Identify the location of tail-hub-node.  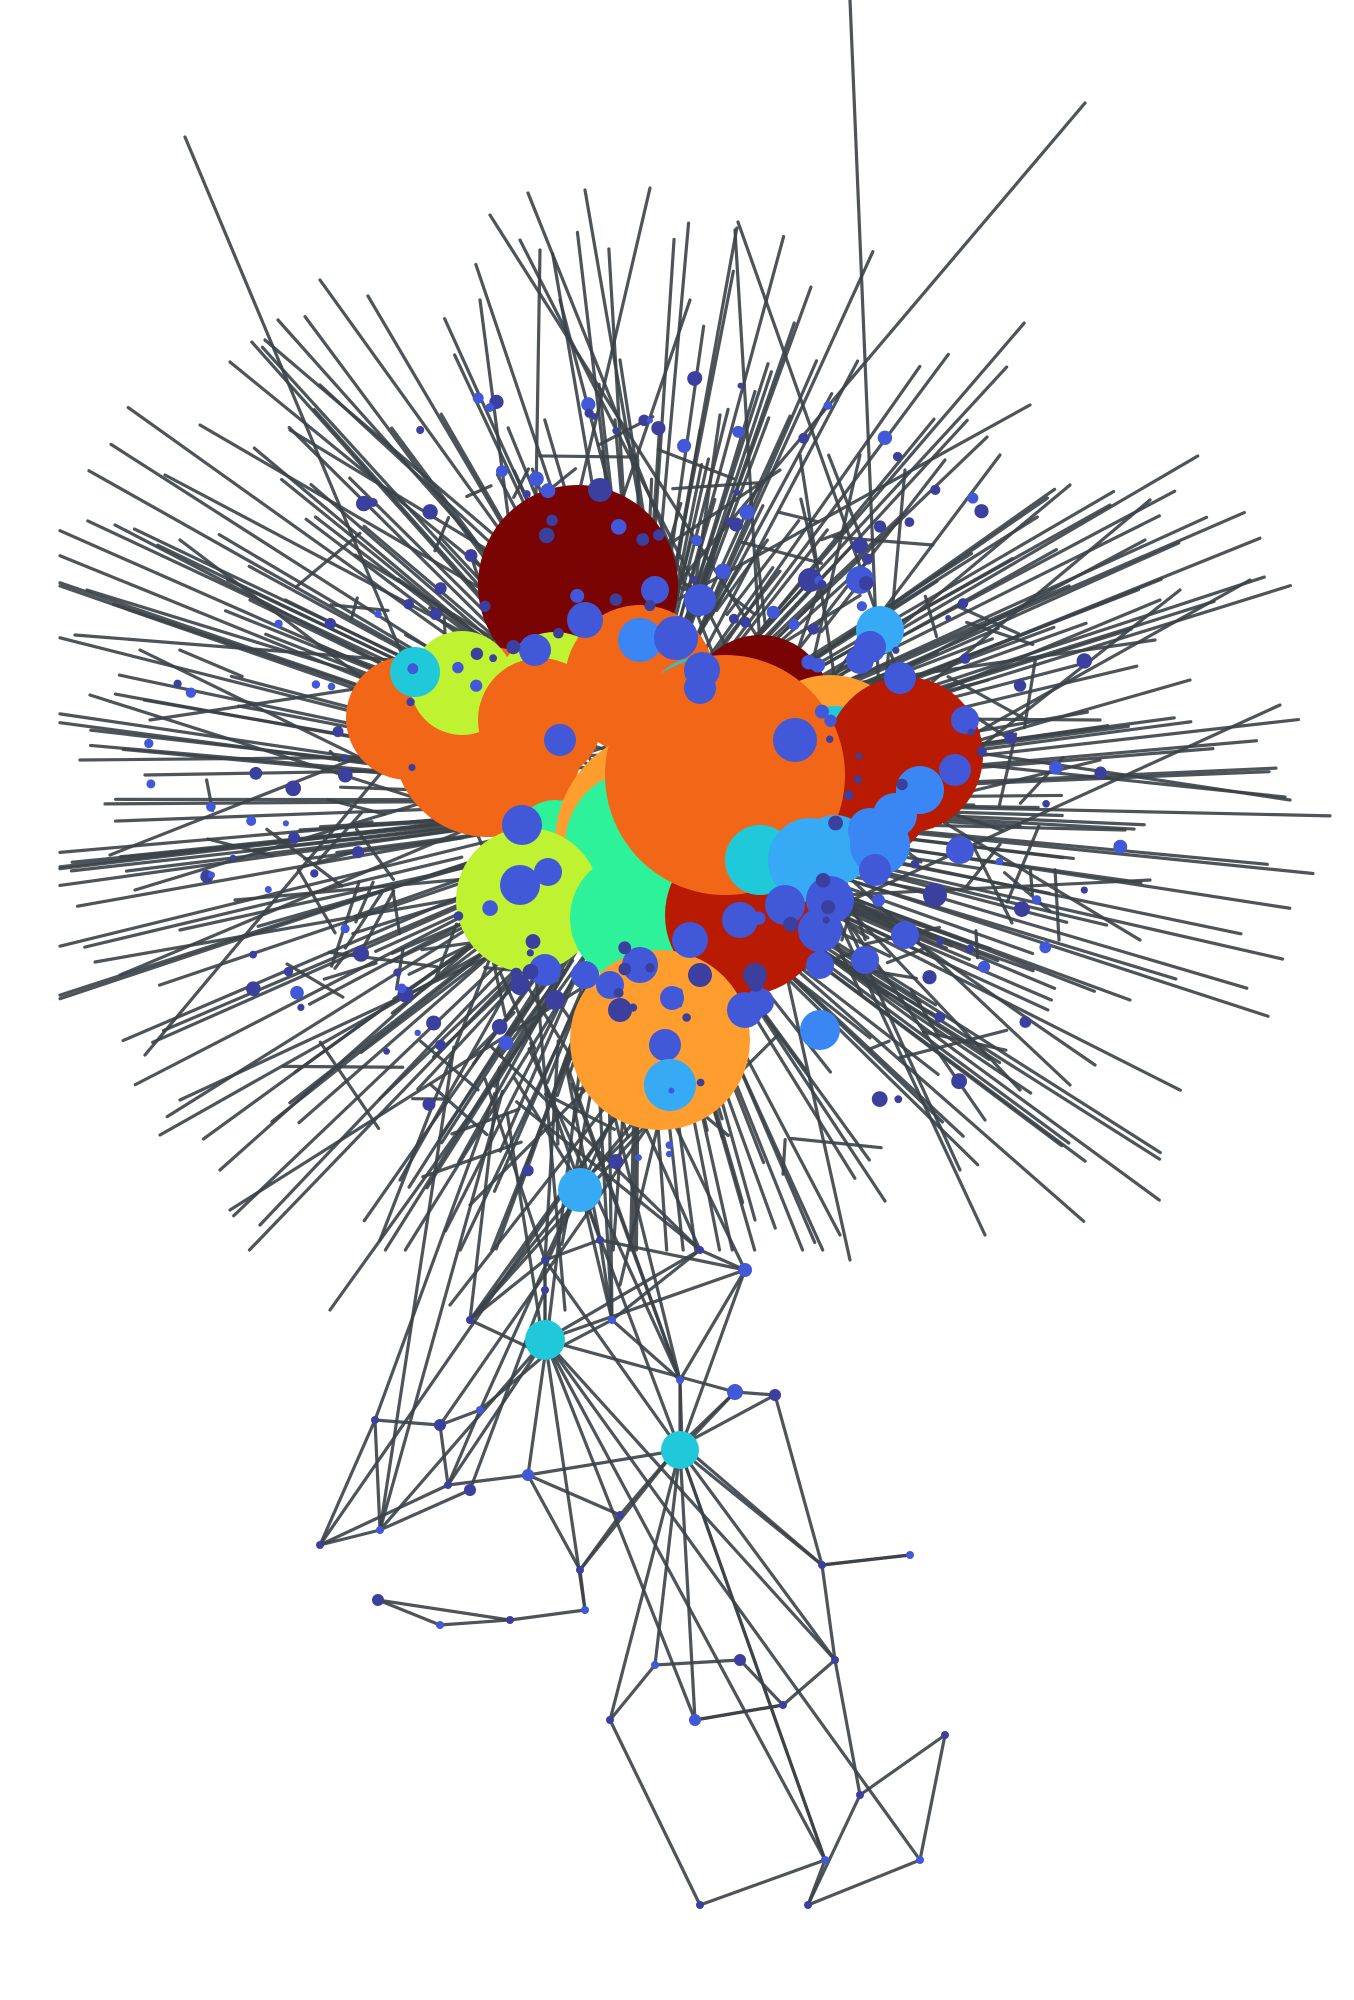
(745, 1270).